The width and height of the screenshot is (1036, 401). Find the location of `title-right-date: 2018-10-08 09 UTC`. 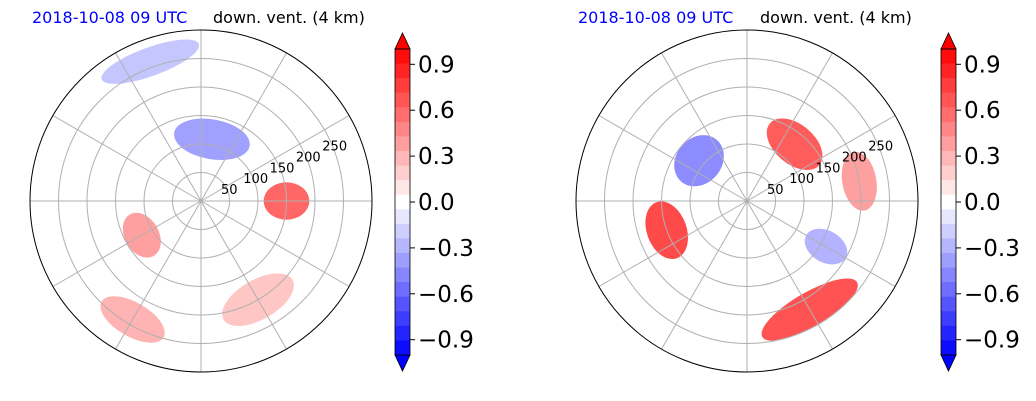

title-right-date: 2018-10-08 09 UTC is located at coordinates (655, 17).